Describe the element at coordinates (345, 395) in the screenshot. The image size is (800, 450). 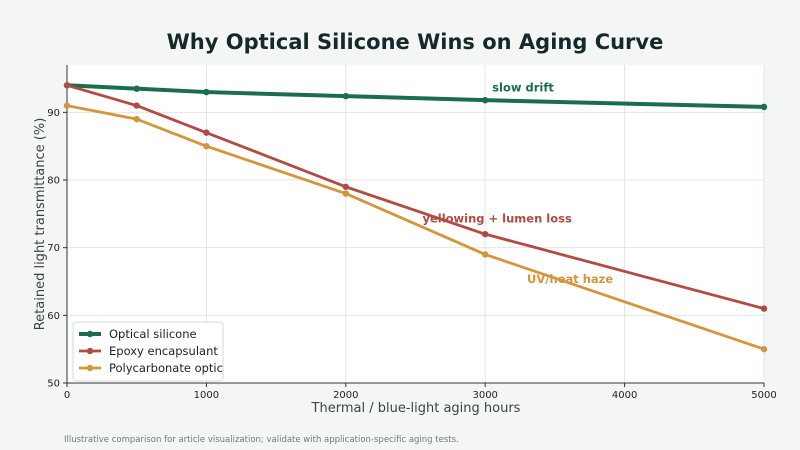
I see `x-tick-label: 2000` at that location.